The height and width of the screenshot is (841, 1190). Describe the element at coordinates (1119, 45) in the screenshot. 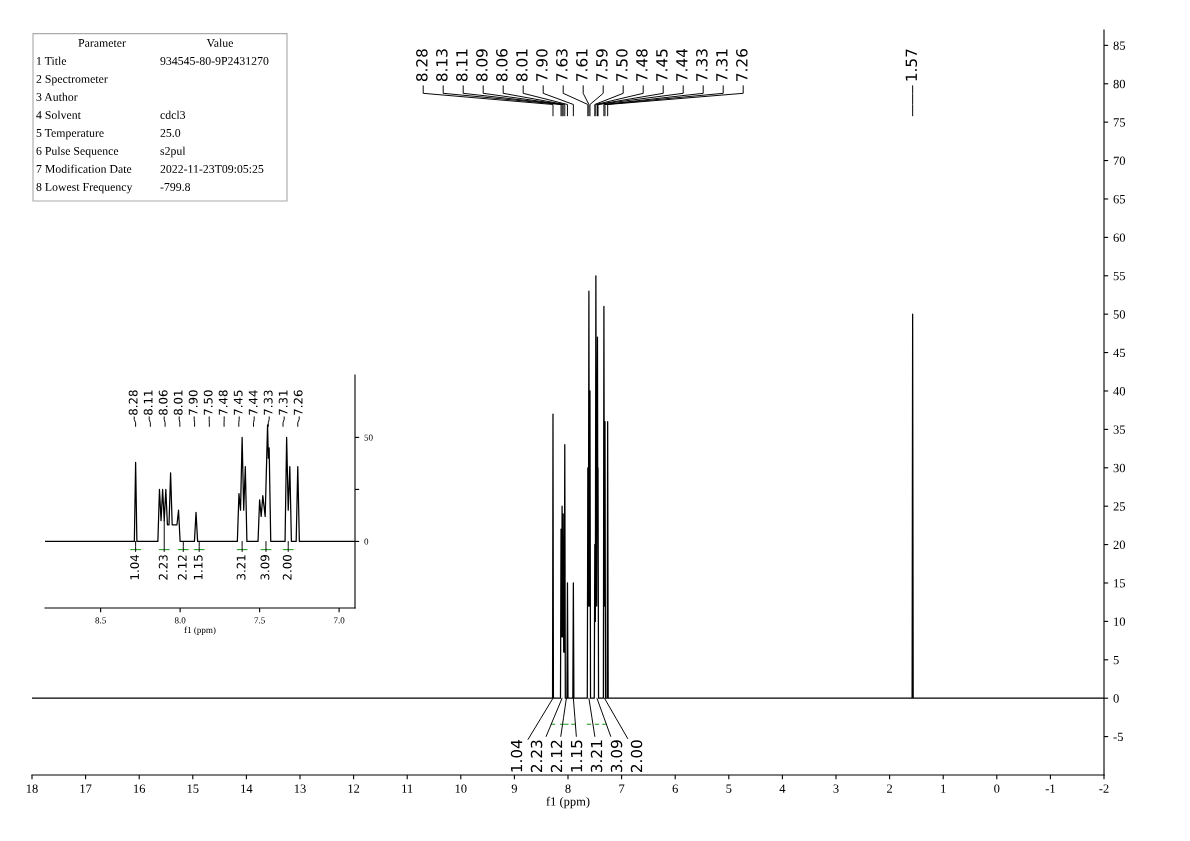

I see `y-tick-label: 85` at that location.